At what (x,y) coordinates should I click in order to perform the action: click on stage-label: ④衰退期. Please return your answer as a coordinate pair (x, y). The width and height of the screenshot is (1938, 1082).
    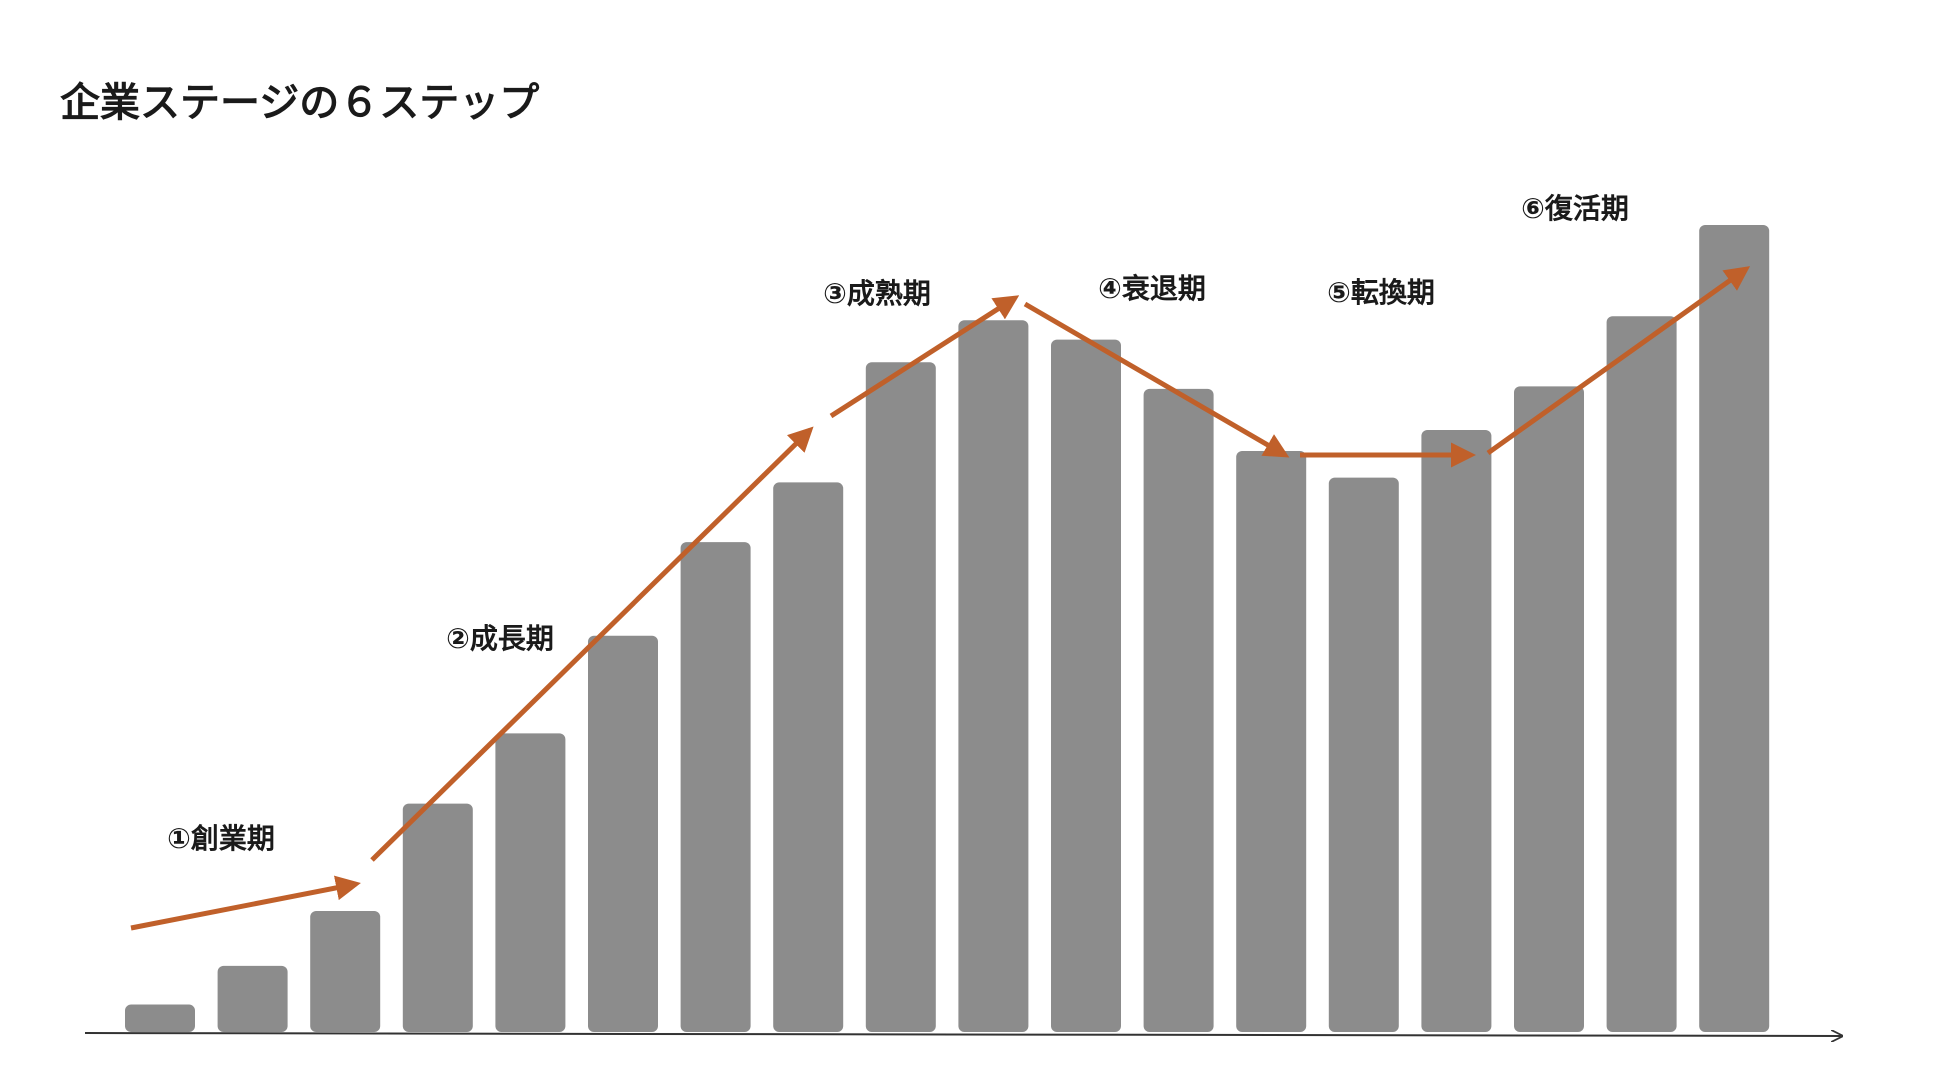
    Looking at the image, I should click on (1152, 288).